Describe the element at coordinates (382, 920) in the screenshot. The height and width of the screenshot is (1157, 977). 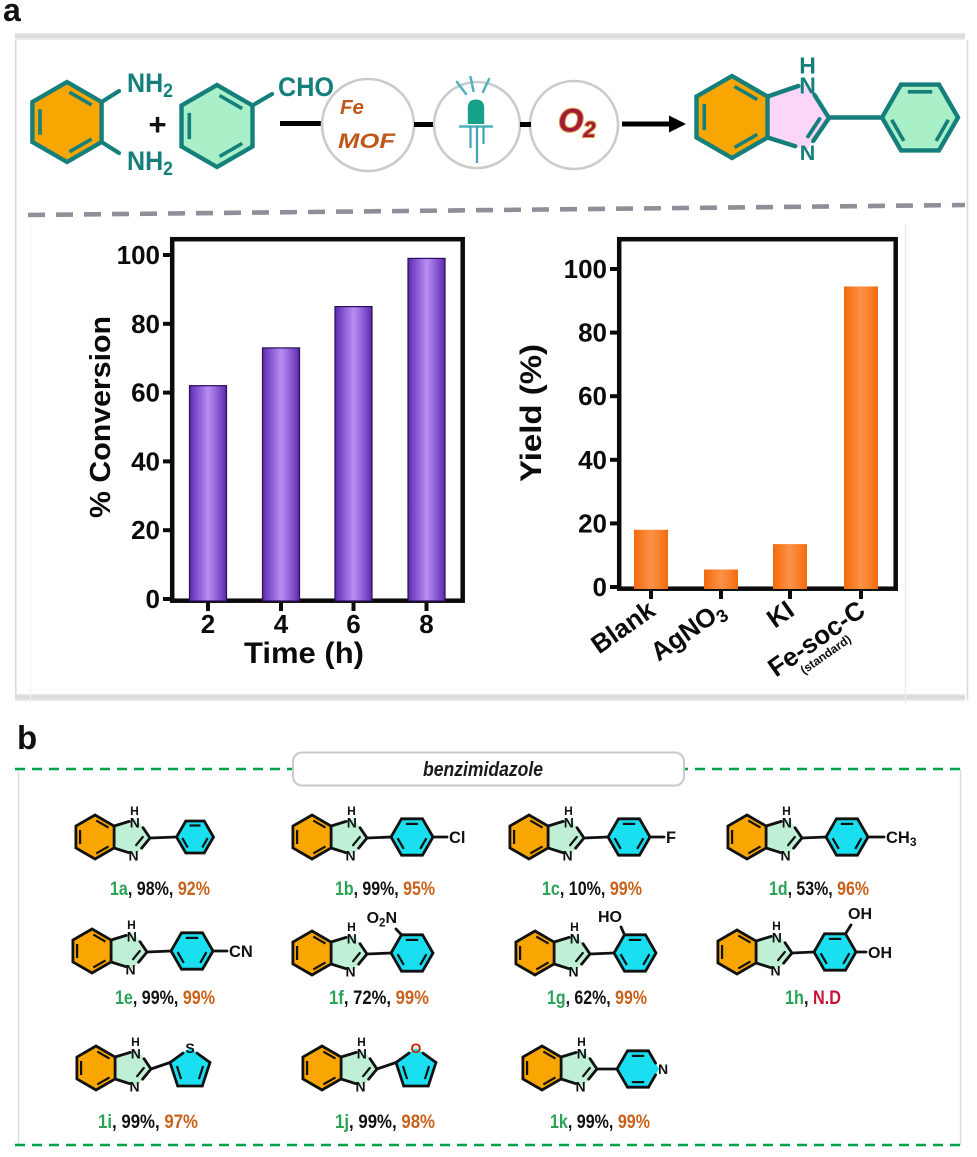
I see `svg-text: O2N` at that location.